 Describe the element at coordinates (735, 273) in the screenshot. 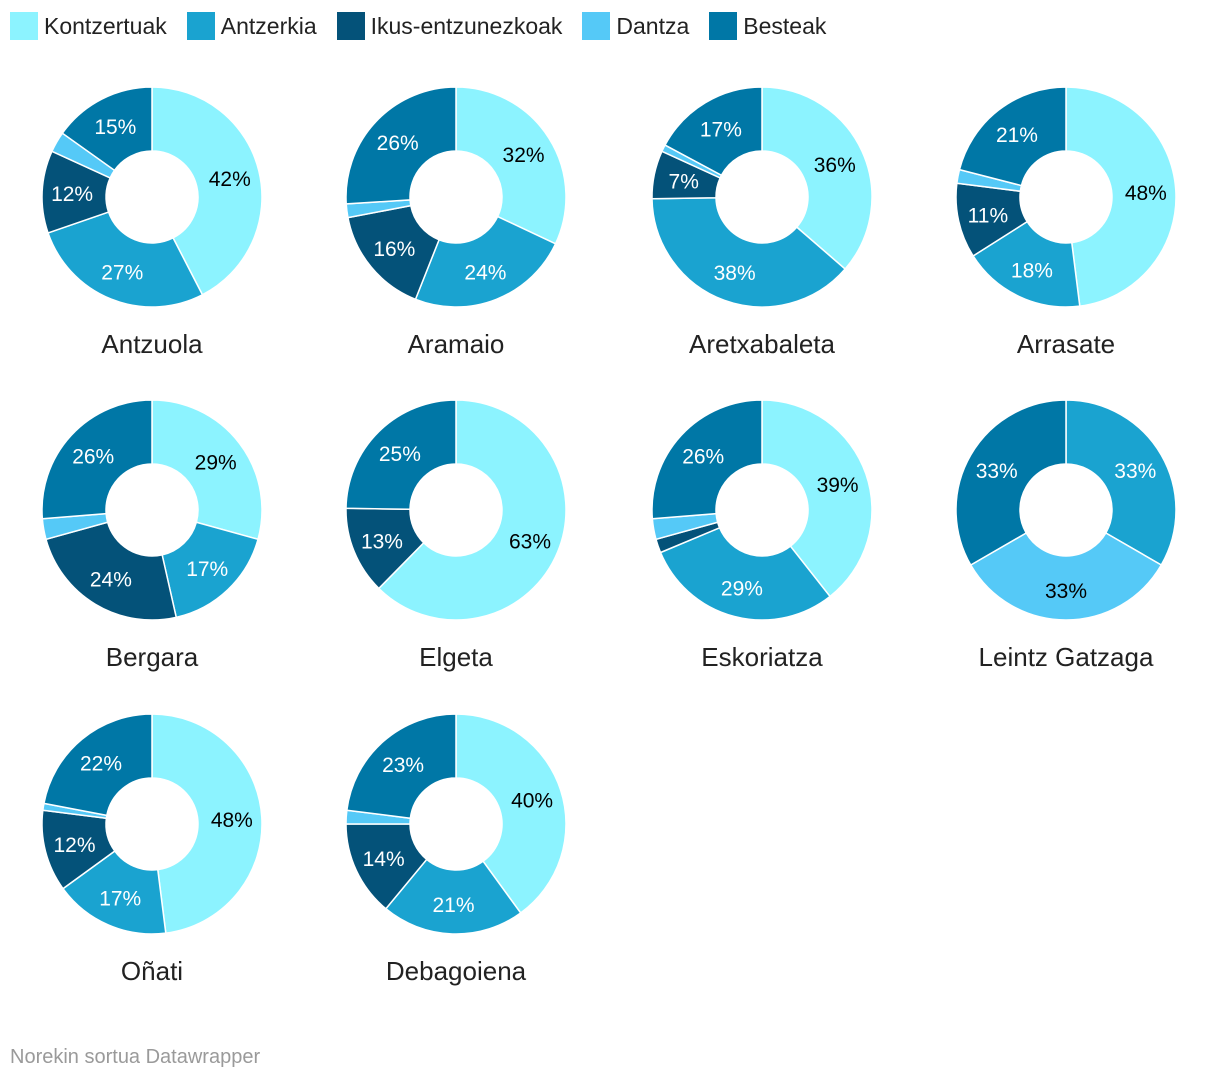

I see `slice-label: 38%` at that location.